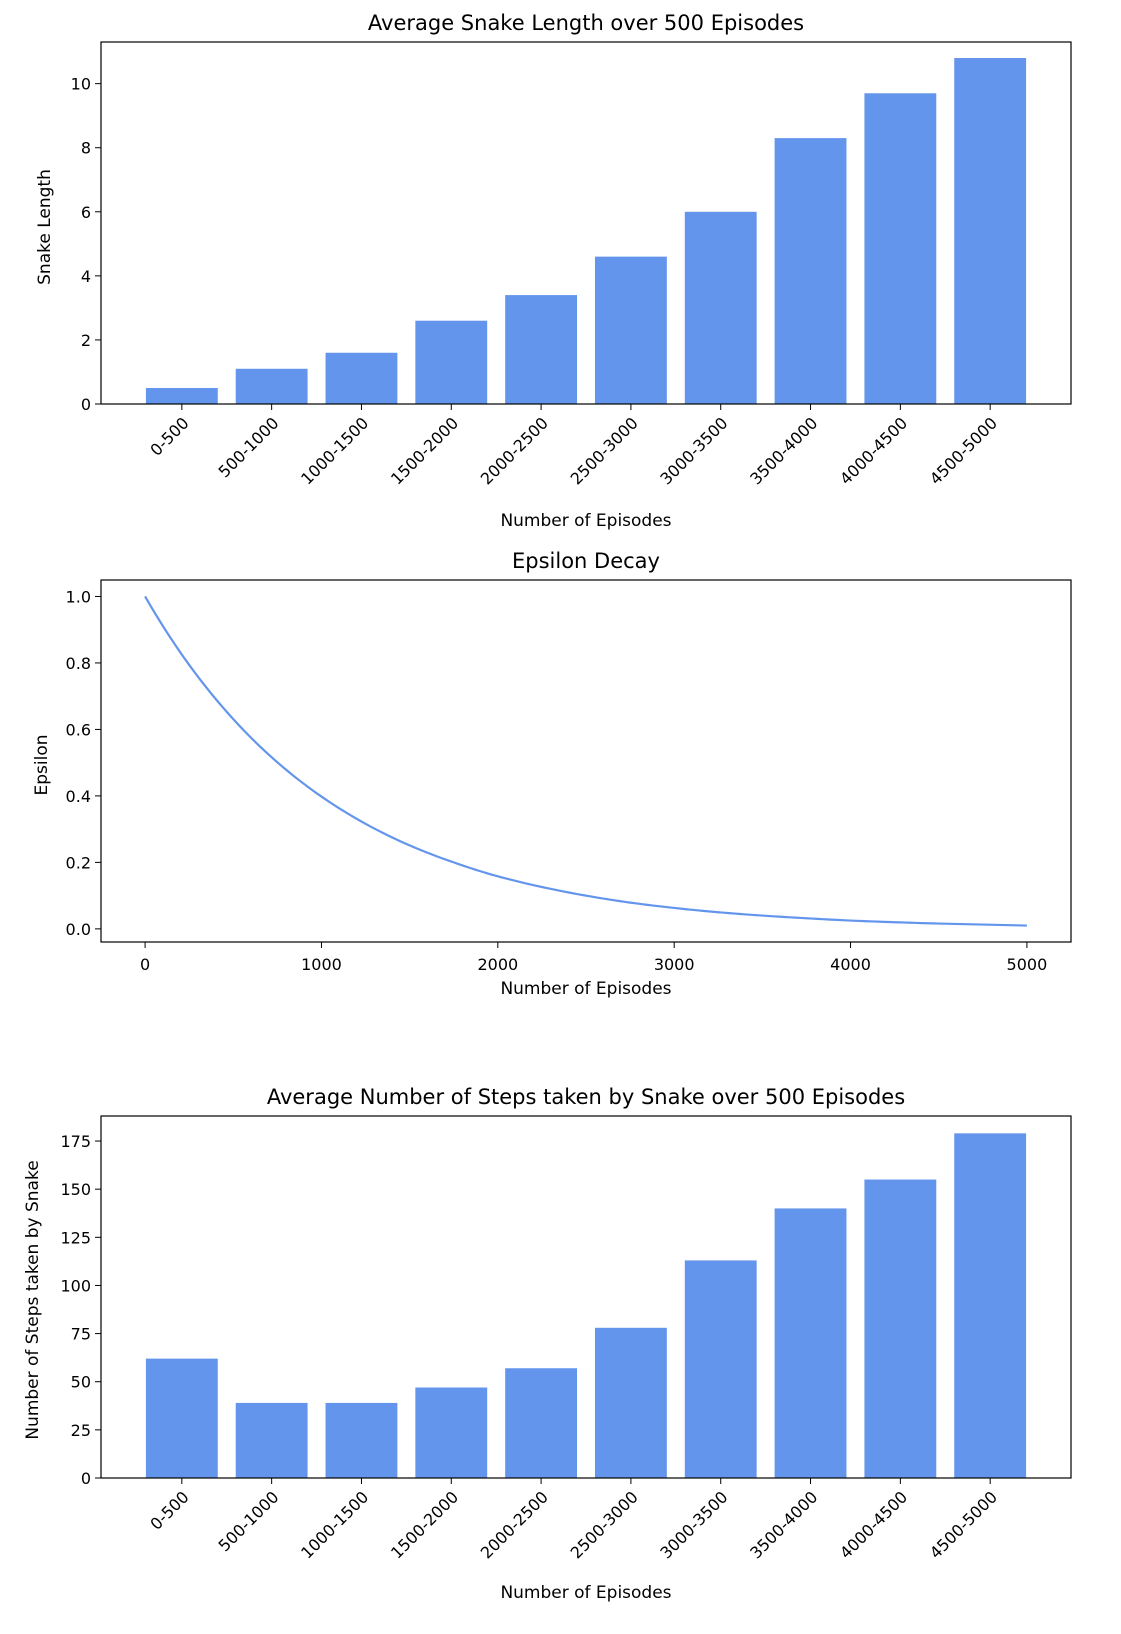 This screenshot has width=1121, height=1634. What do you see at coordinates (145, 964) in the screenshot?
I see `x-tick-label: 0` at bounding box center [145, 964].